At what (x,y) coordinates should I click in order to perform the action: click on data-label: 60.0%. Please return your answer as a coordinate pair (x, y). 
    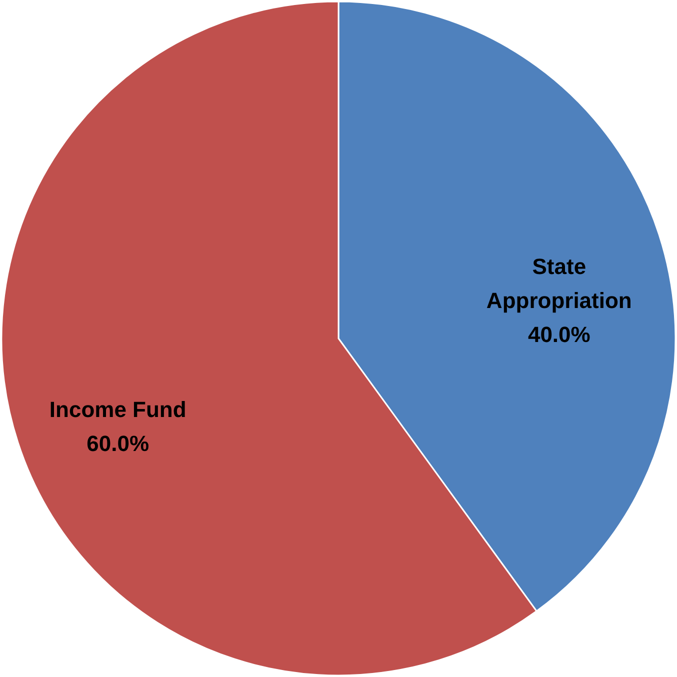
    Looking at the image, I should click on (118, 443).